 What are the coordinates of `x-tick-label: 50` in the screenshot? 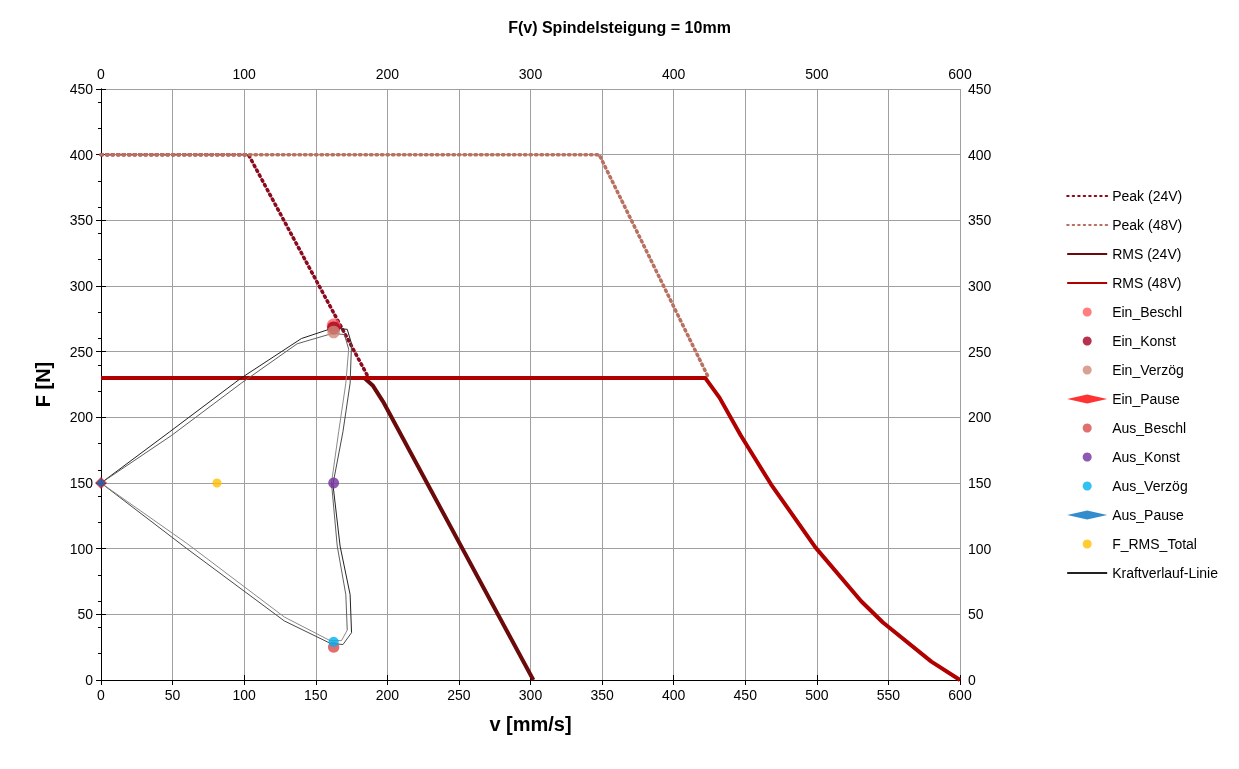 It's located at (172, 695).